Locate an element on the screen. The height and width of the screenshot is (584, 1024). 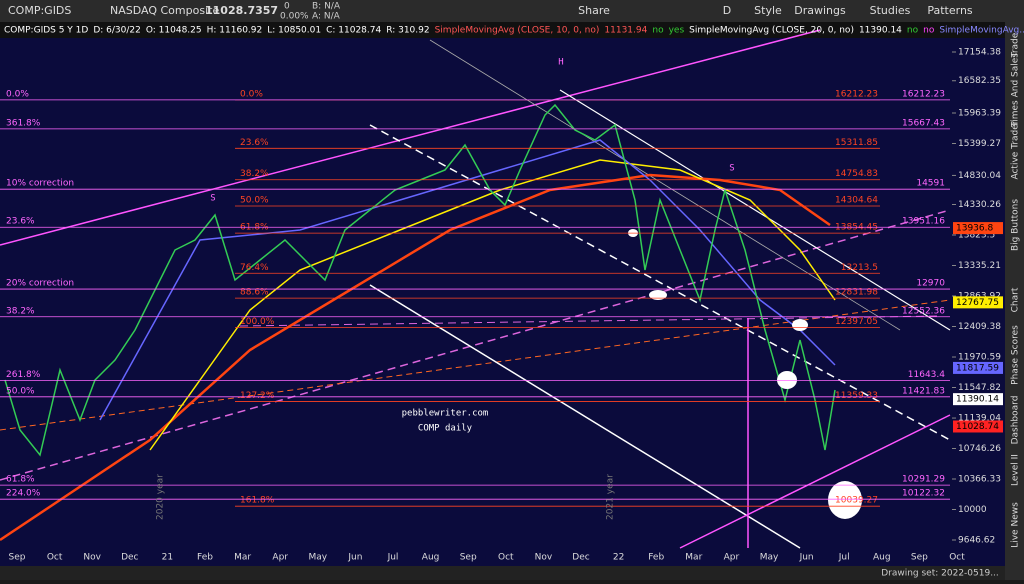
fib-value: 14591 is located at coordinates (930, 184).